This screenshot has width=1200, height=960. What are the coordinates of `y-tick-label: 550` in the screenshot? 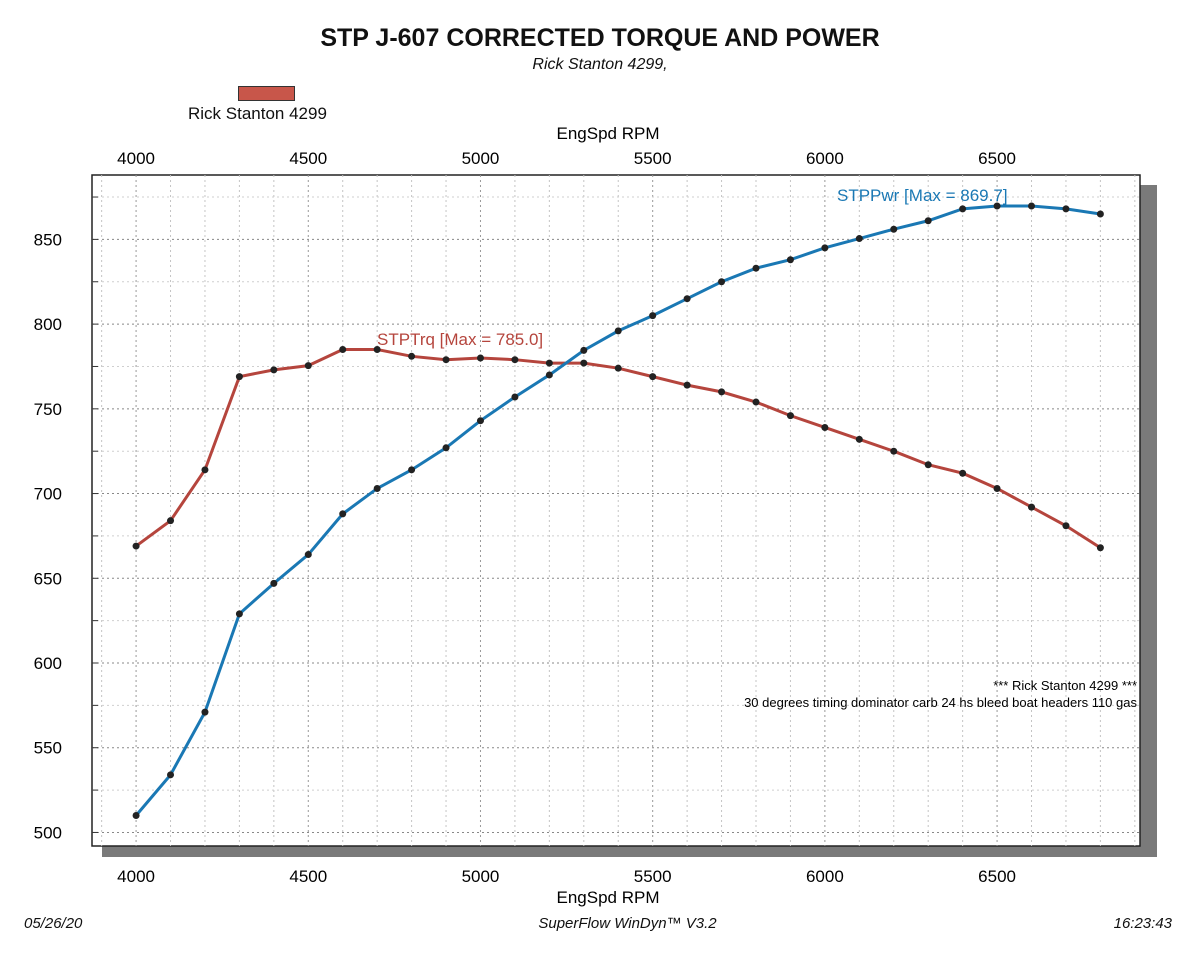 It's located at (48, 748).